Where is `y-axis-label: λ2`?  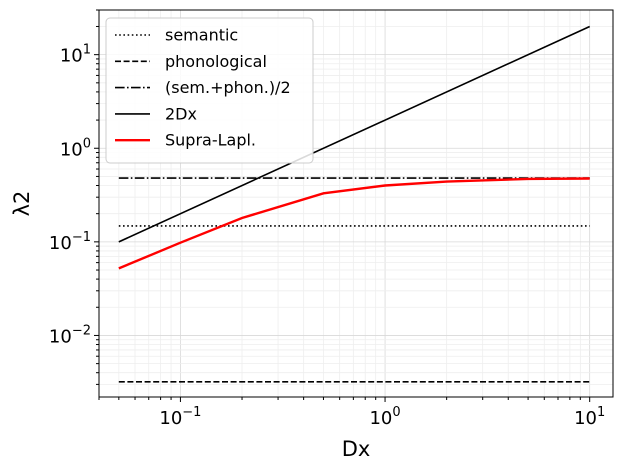 y-axis-label: λ2 is located at coordinates (22, 204).